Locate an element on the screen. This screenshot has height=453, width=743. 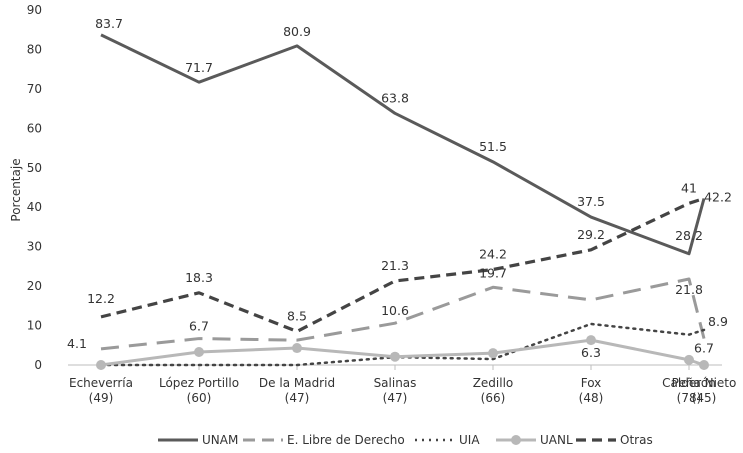
data-label: 8.5 is located at coordinates (297, 315).